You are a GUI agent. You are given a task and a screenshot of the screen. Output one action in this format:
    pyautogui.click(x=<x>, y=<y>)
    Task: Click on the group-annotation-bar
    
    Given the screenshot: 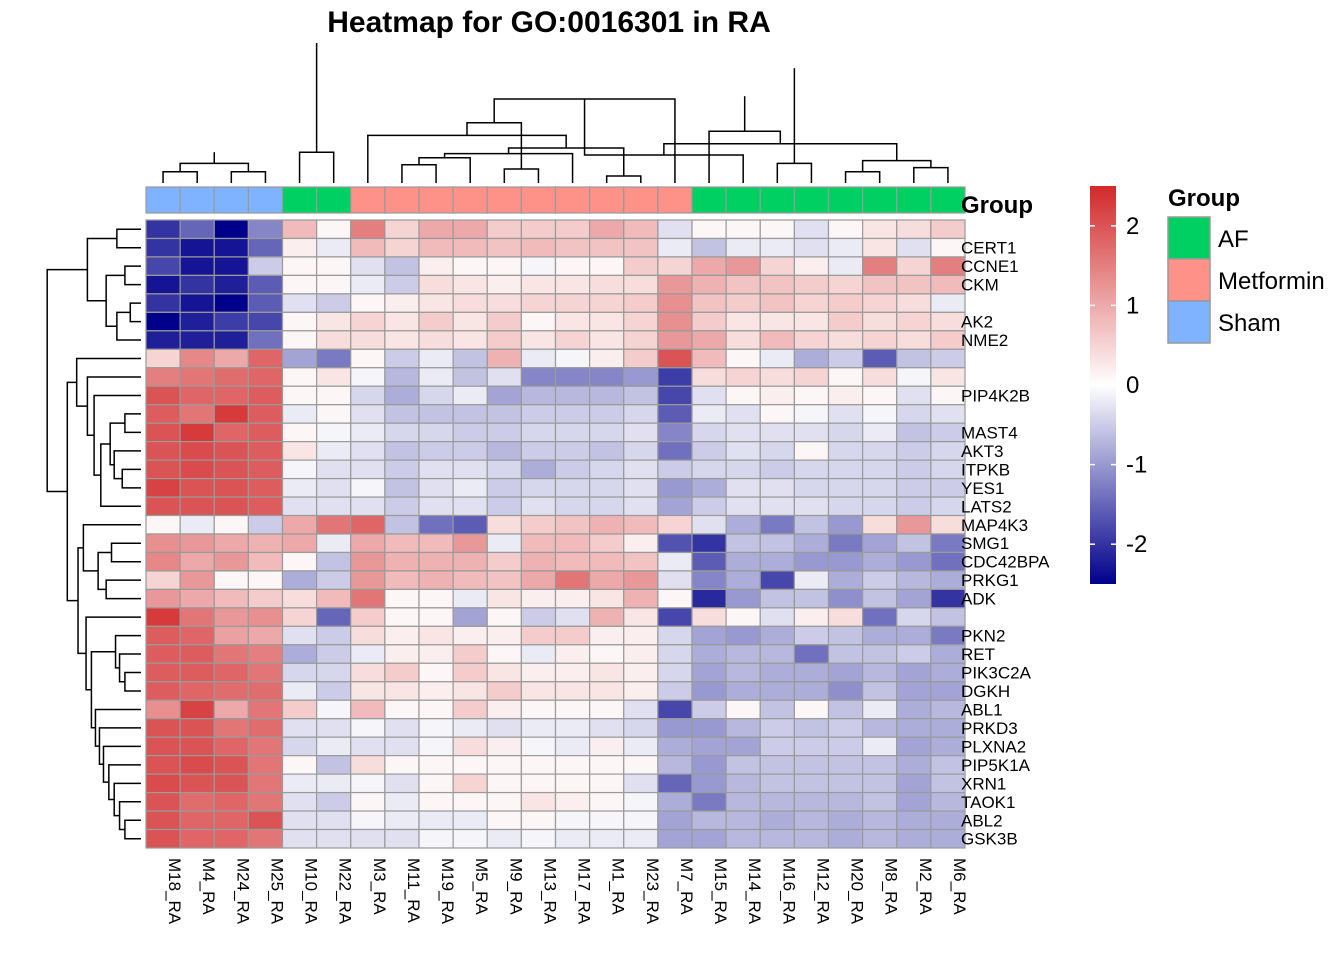 What is the action you would take?
    pyautogui.click(x=555, y=200)
    